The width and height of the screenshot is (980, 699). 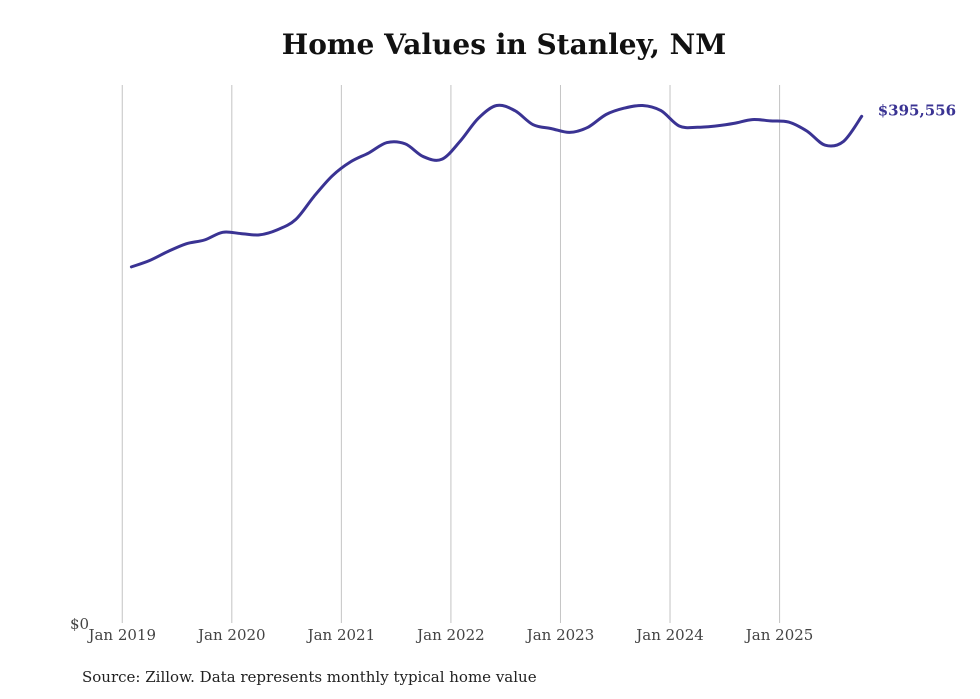 What do you see at coordinates (341, 635) in the screenshot?
I see `x-tick-label: Jan 2021` at bounding box center [341, 635].